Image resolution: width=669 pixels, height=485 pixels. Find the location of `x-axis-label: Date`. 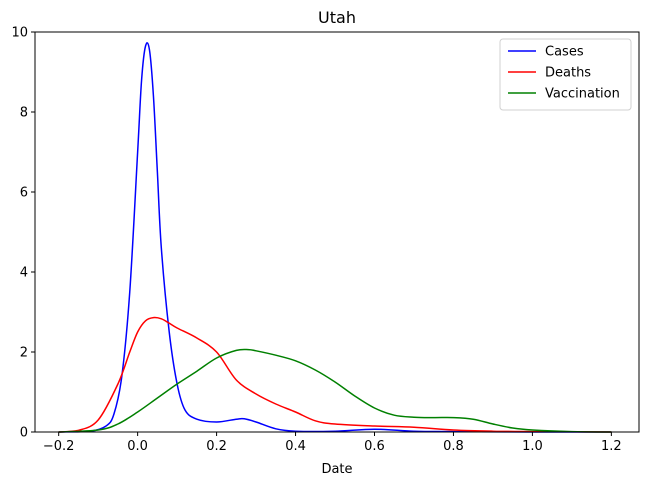

x-axis-label: Date is located at coordinates (336, 469).